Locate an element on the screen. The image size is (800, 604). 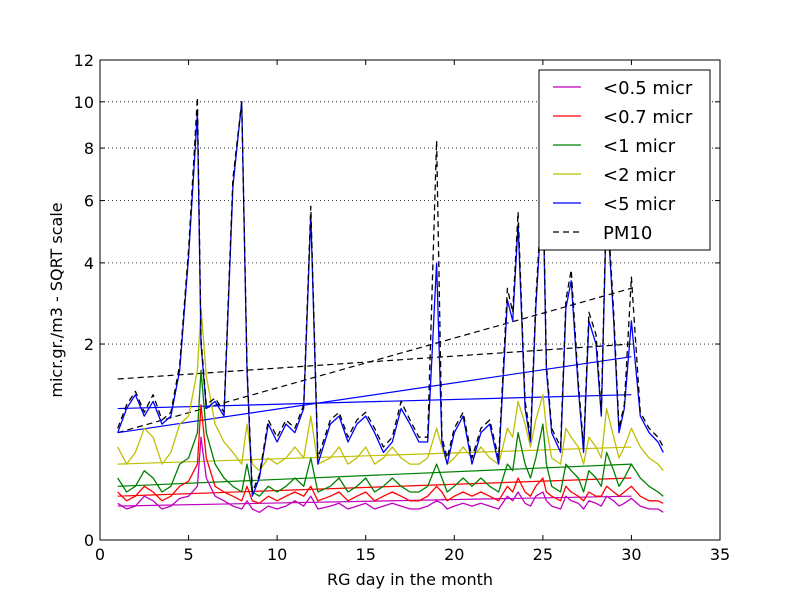
y-tick-label: 10 is located at coordinates (84, 102).